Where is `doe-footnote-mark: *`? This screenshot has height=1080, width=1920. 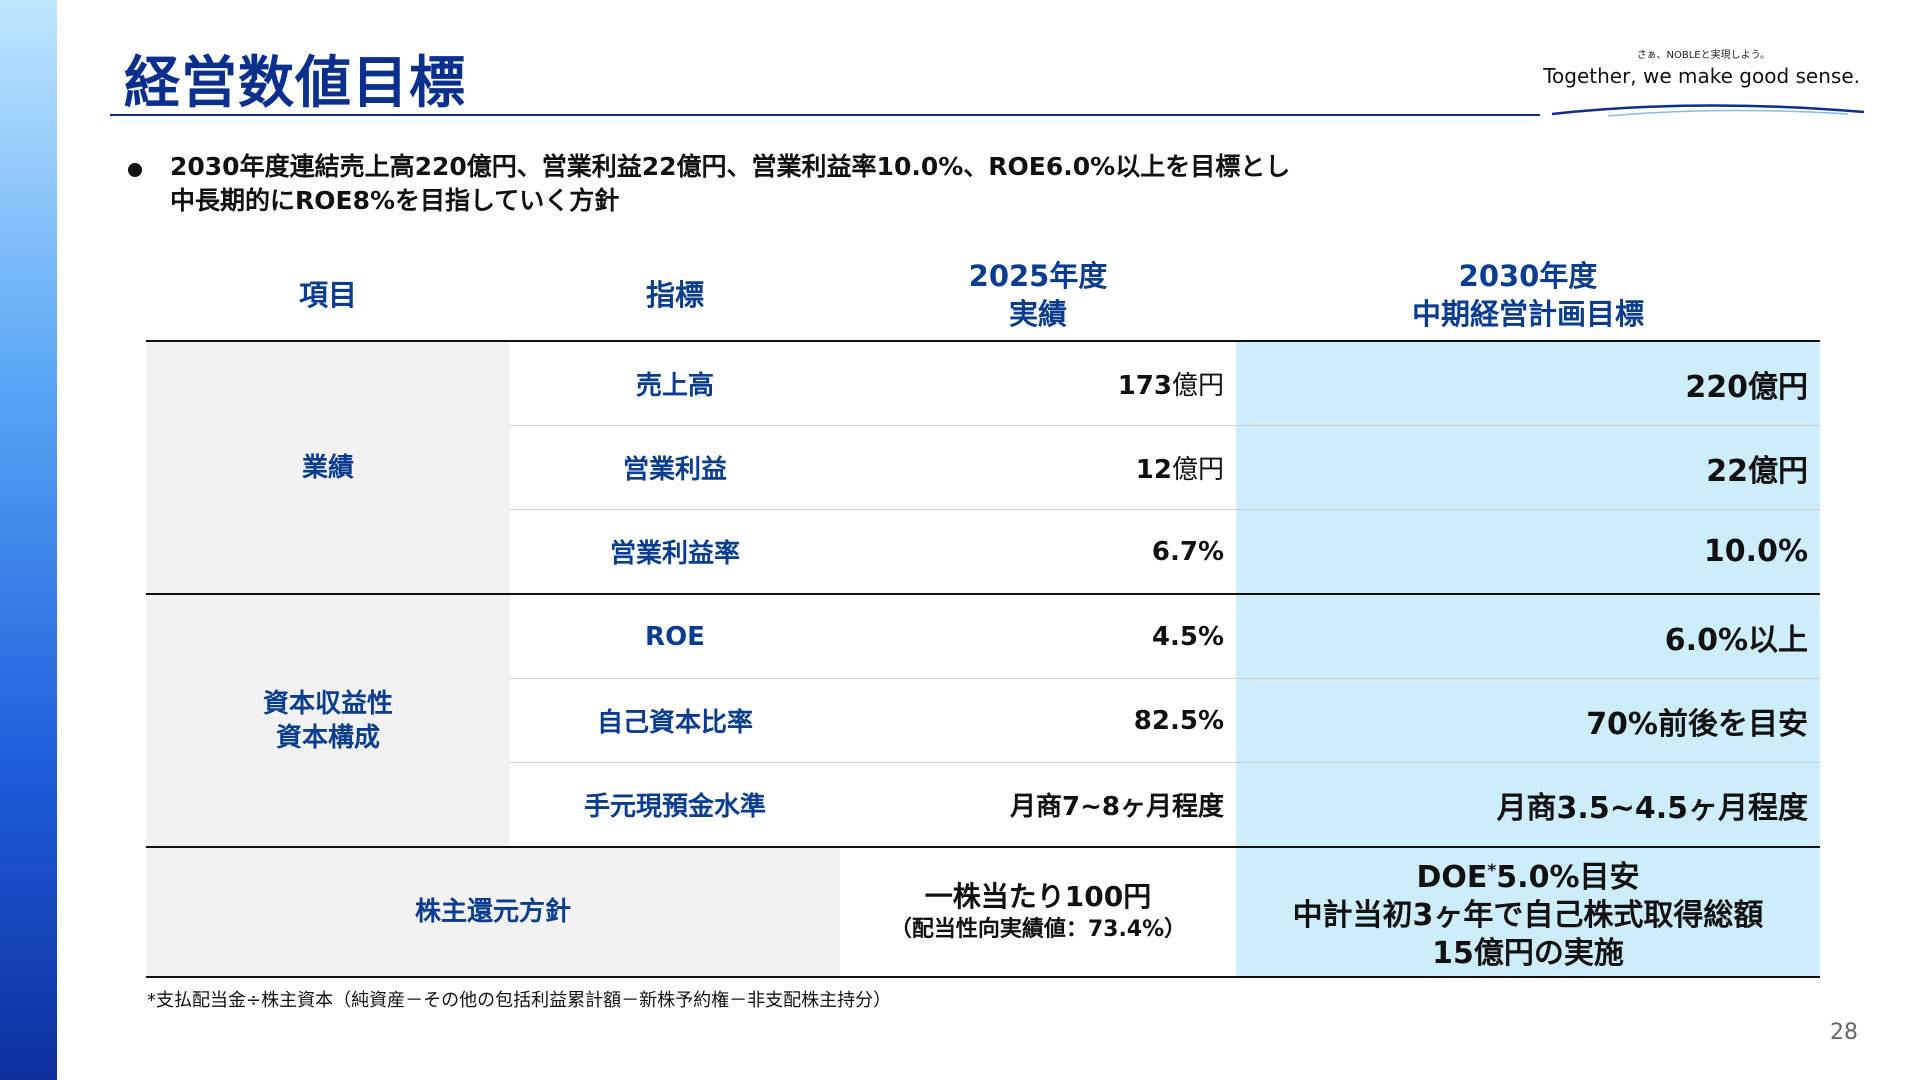
doe-footnote-mark: * is located at coordinates (1492, 870).